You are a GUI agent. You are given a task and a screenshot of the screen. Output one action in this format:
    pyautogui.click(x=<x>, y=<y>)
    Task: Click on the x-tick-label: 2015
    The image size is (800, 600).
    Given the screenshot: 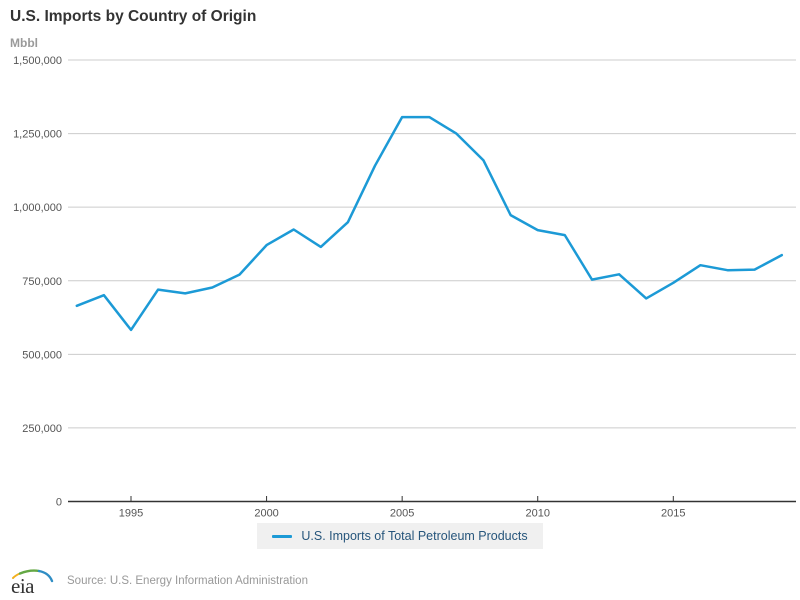 What is the action you would take?
    pyautogui.click(x=673, y=514)
    